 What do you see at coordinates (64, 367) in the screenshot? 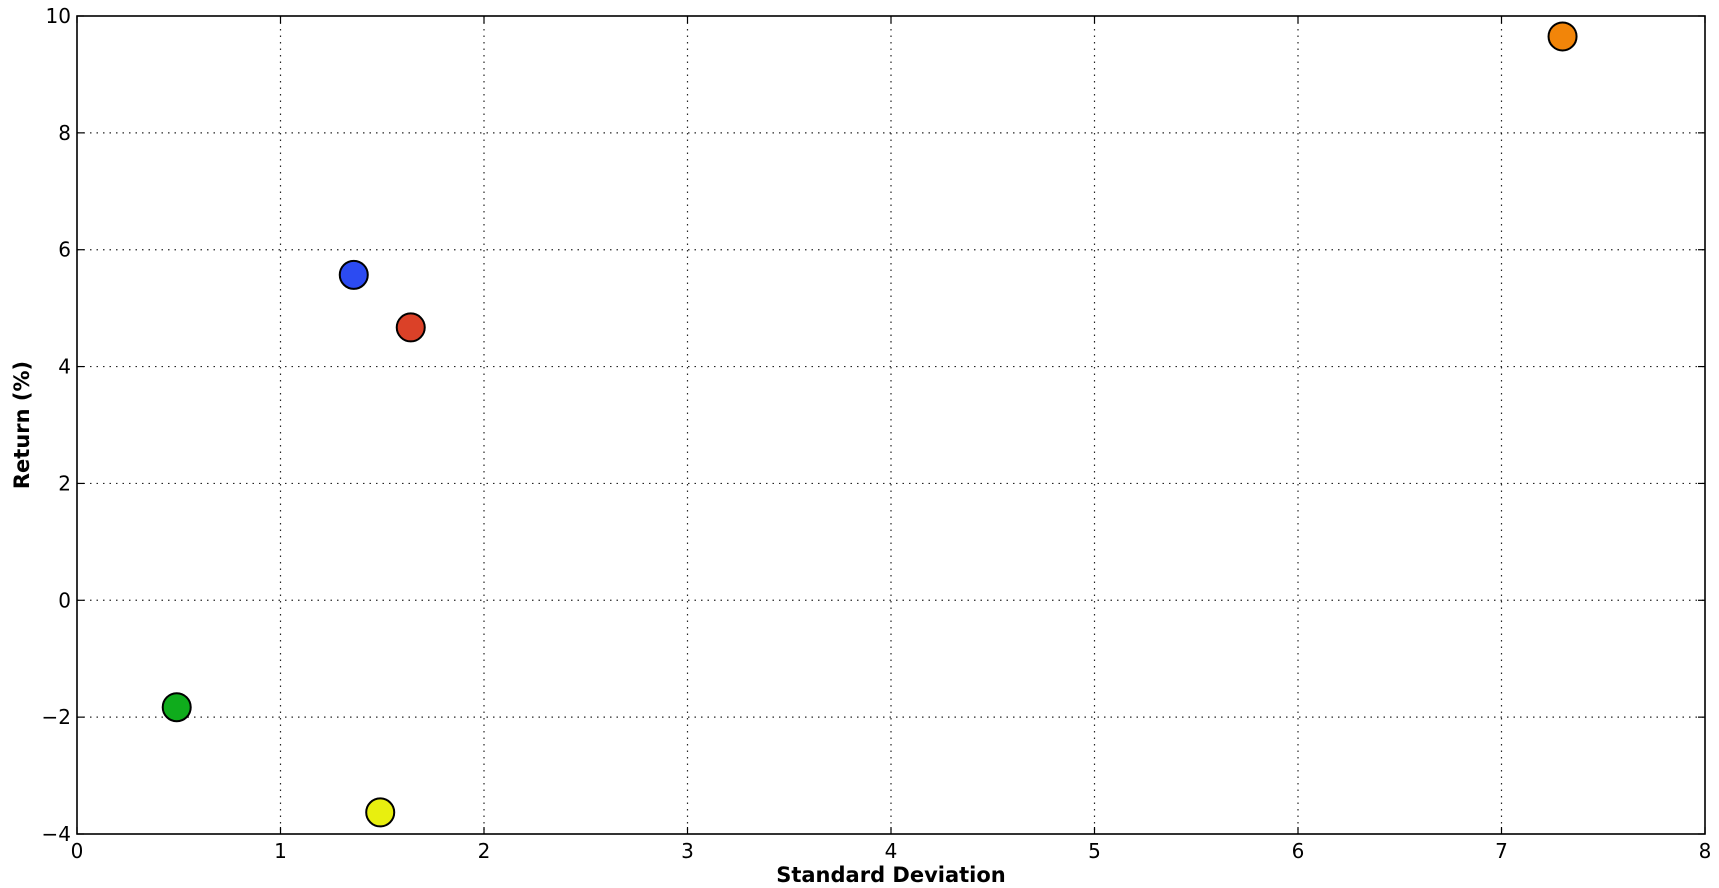
I see `y-tick-label: 4` at bounding box center [64, 367].